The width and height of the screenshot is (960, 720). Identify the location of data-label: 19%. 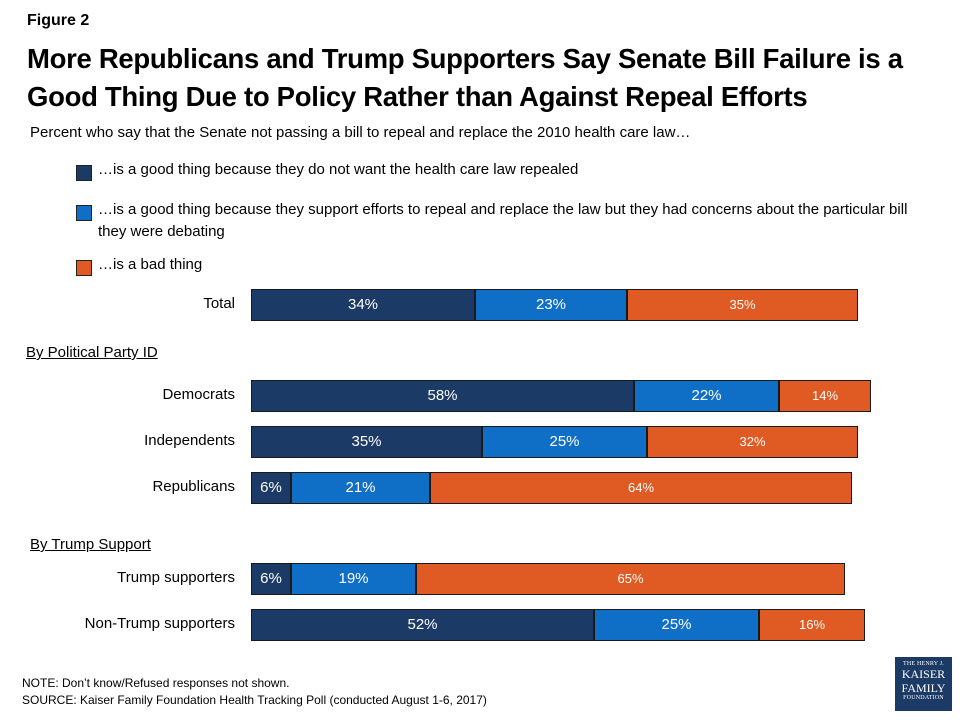
(353, 578).